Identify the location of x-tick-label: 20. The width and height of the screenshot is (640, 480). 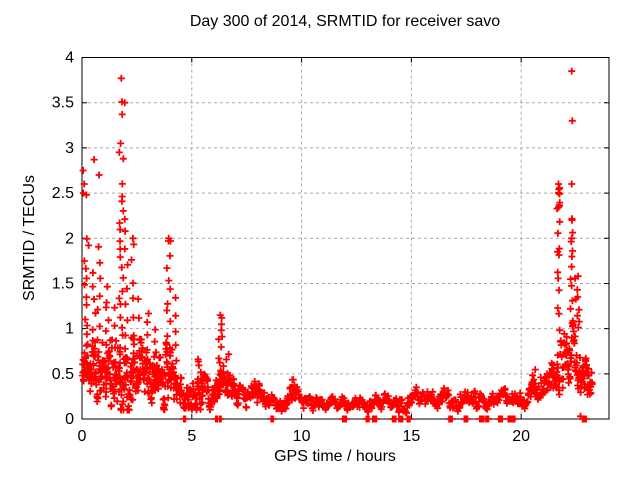
(521, 436).